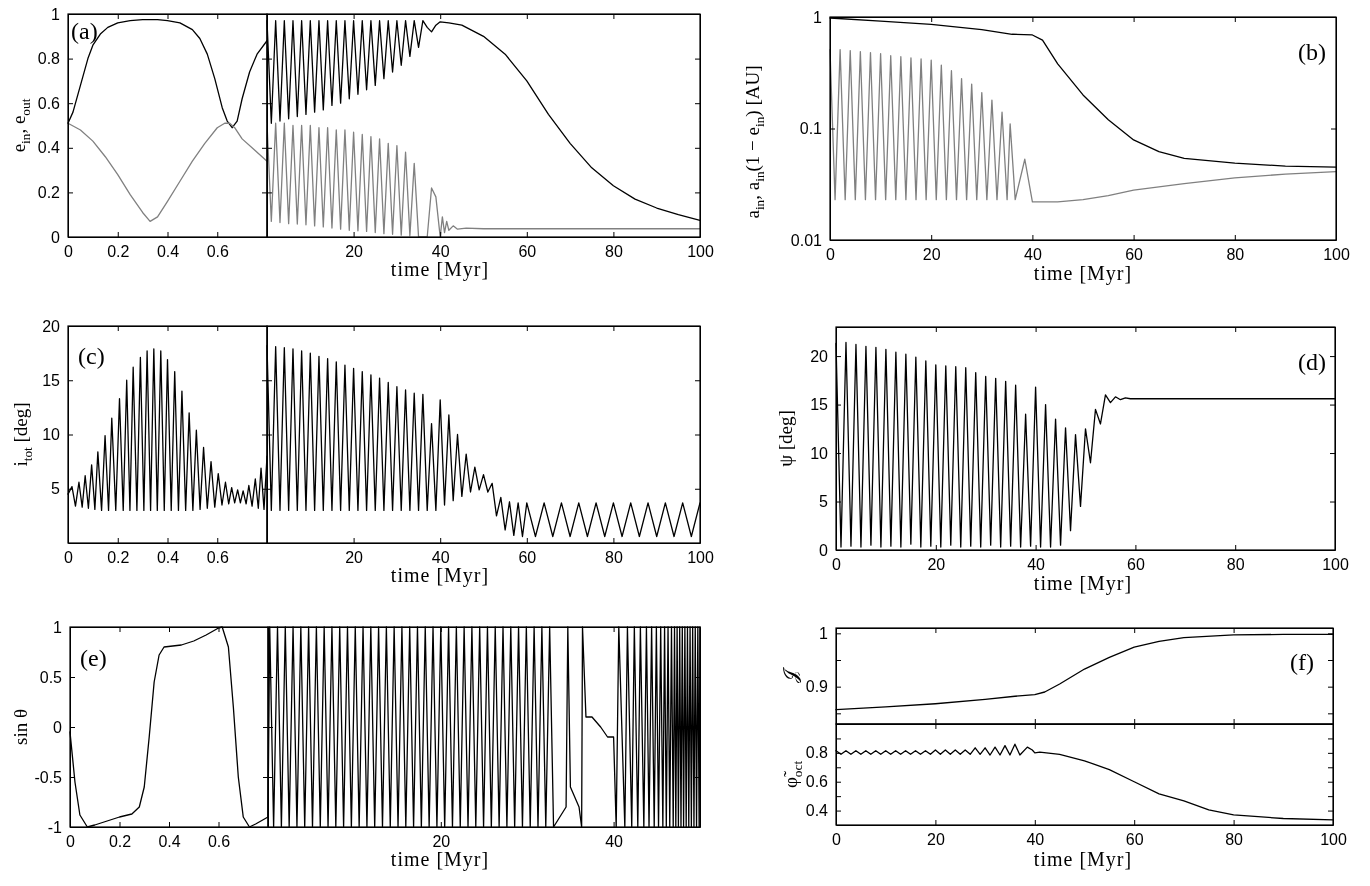  Describe the element at coordinates (1312, 52) in the screenshot. I see `annotation: (b)` at that location.